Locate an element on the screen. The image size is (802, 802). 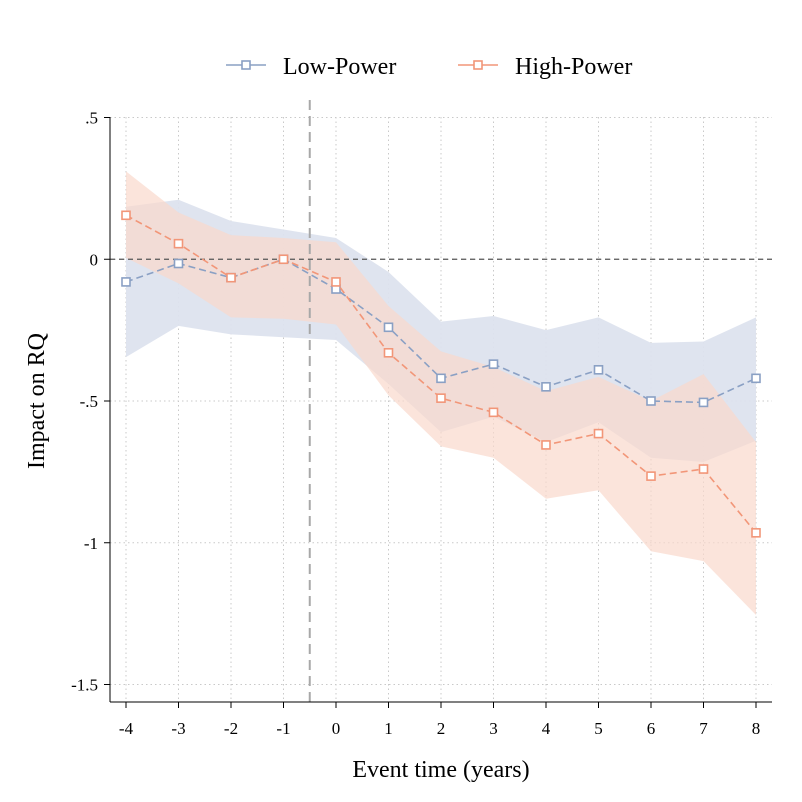
y-tick-label: -1.5 is located at coordinates (84, 685).